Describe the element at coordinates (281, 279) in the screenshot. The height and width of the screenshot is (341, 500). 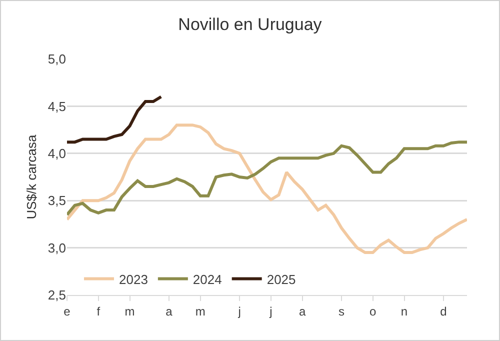
I see `legend-label: 2025` at that location.